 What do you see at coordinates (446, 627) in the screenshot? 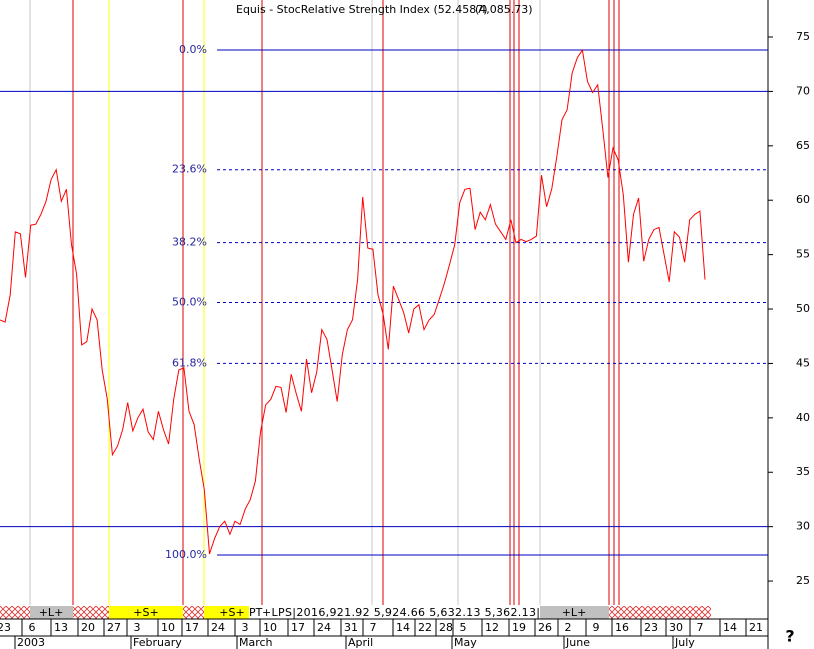
I see `x-tick-label: 28` at bounding box center [446, 627].